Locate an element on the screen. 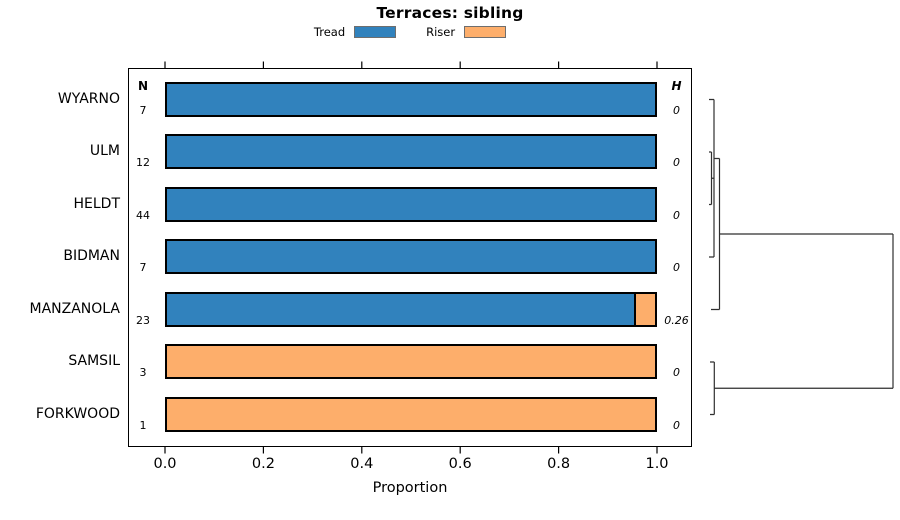  category-label: ULM is located at coordinates (104, 151).